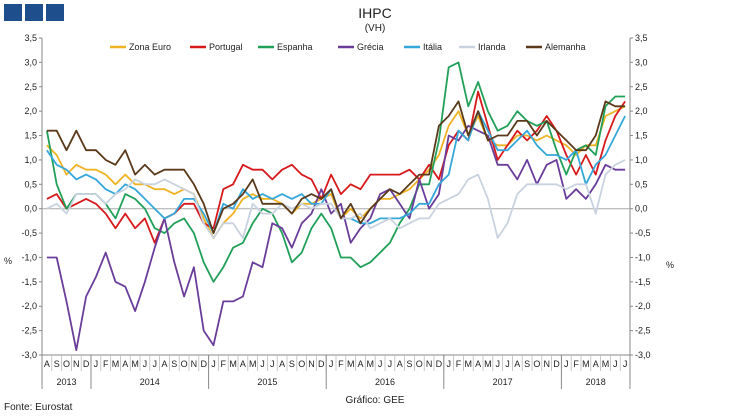  Describe the element at coordinates (29, 355) in the screenshot. I see `y-tick-label-left: -3,0` at that location.